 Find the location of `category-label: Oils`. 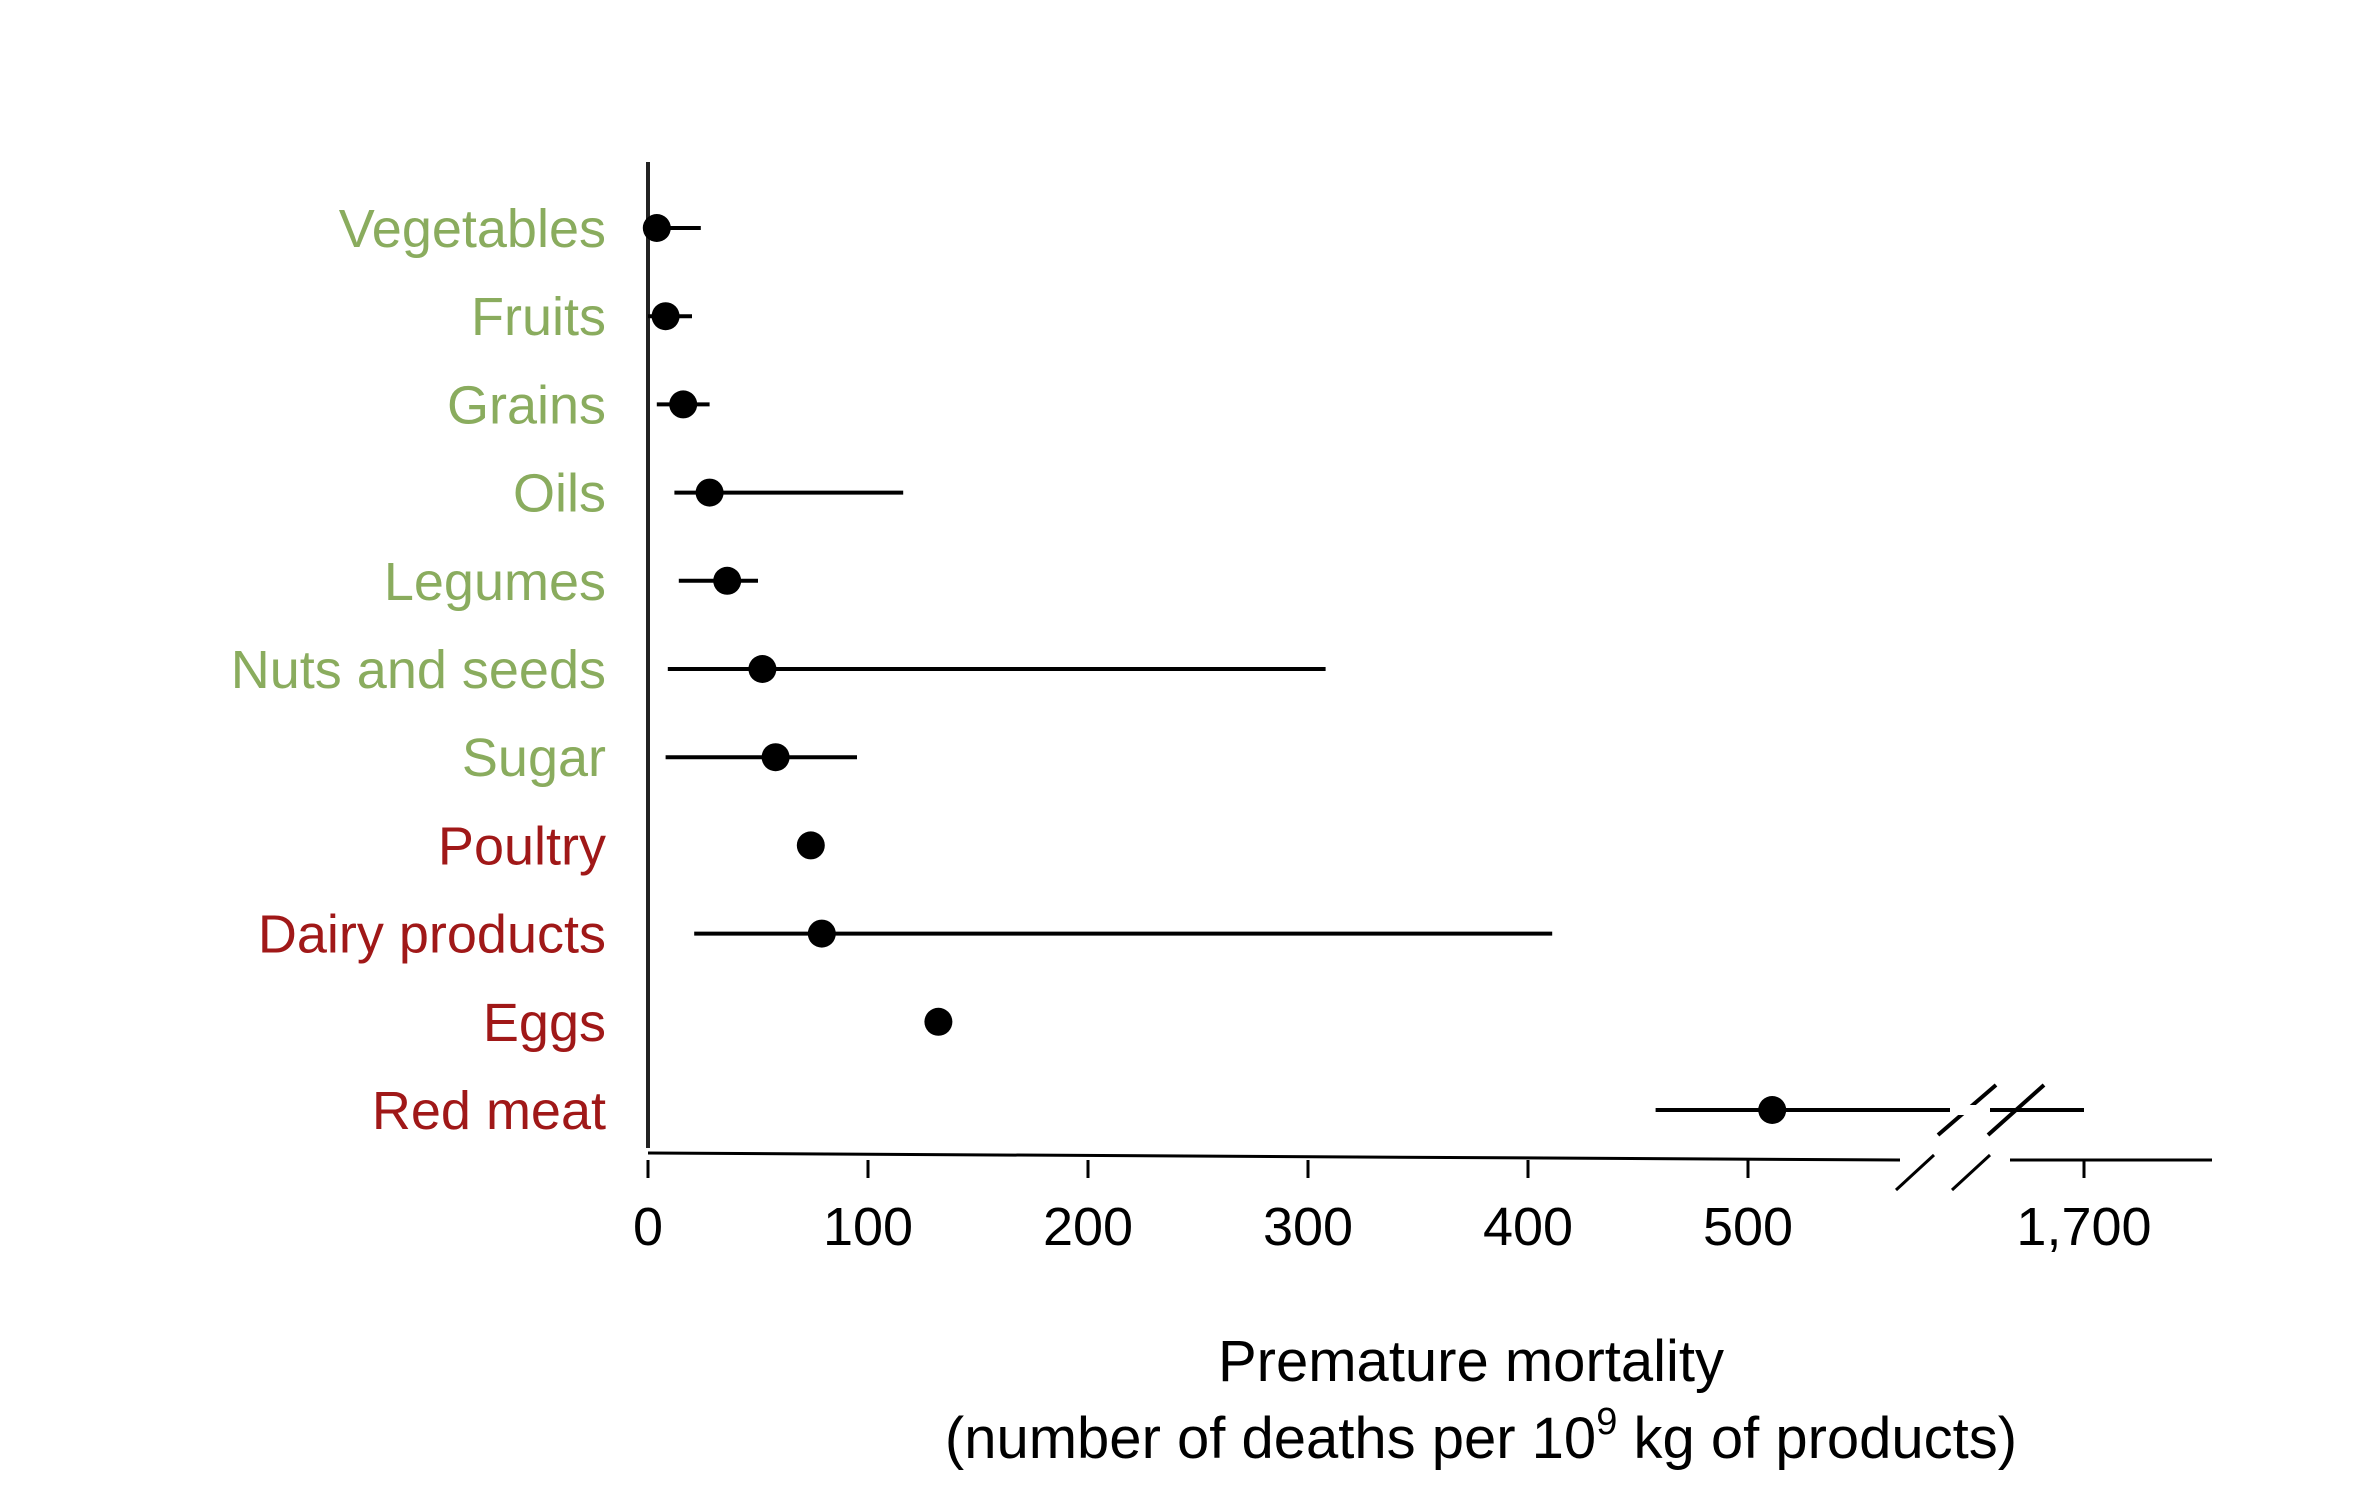

category-label: Oils is located at coordinates (559, 494).